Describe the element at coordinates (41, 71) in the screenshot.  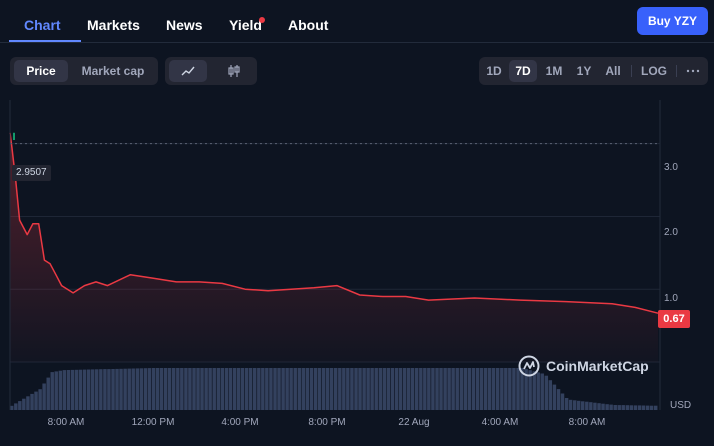
I see `price-tab: Price` at that location.